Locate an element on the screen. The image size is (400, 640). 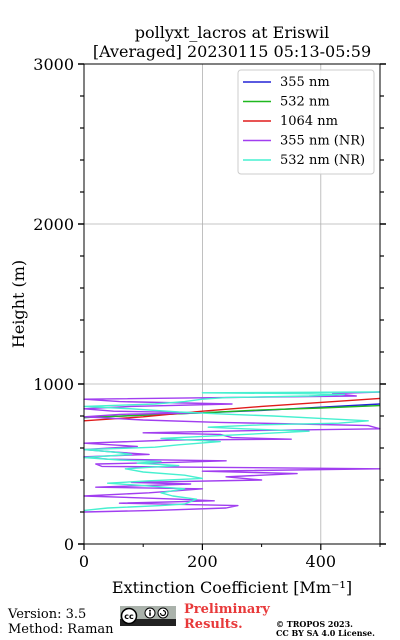
series-lines is located at coordinates (232, 452).